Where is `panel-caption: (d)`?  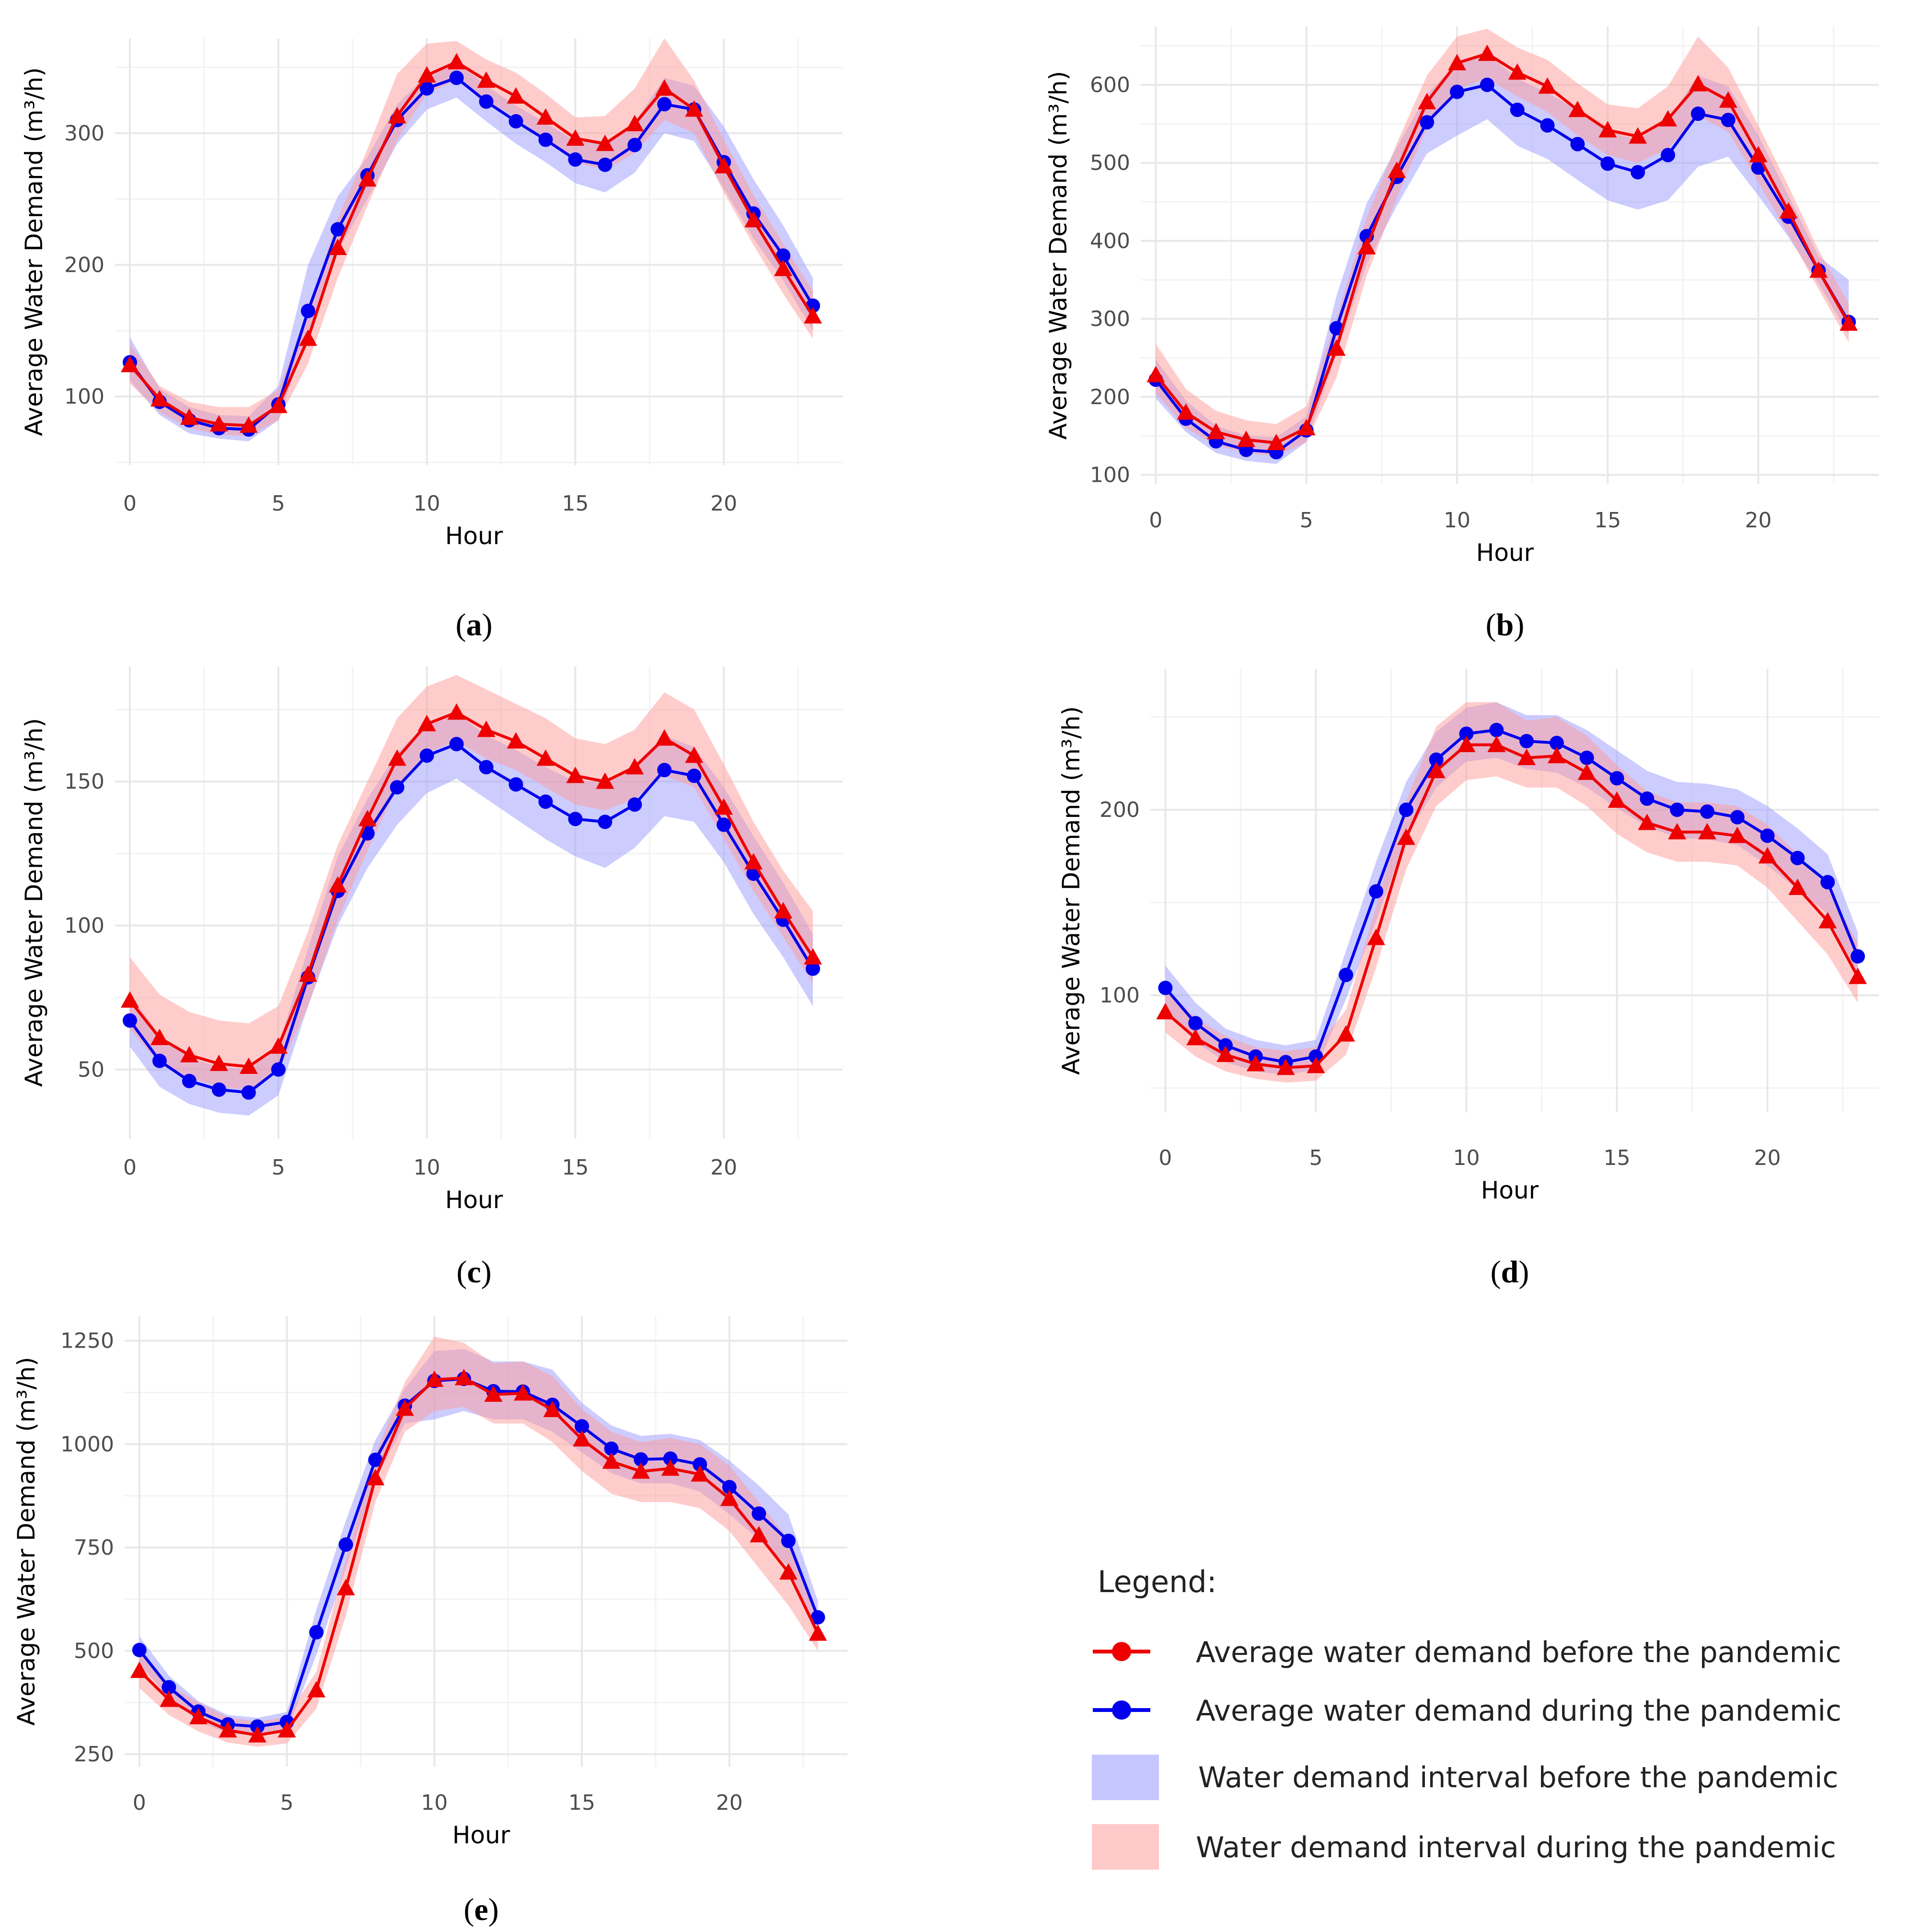
panel-caption: (d) is located at coordinates (1510, 1272).